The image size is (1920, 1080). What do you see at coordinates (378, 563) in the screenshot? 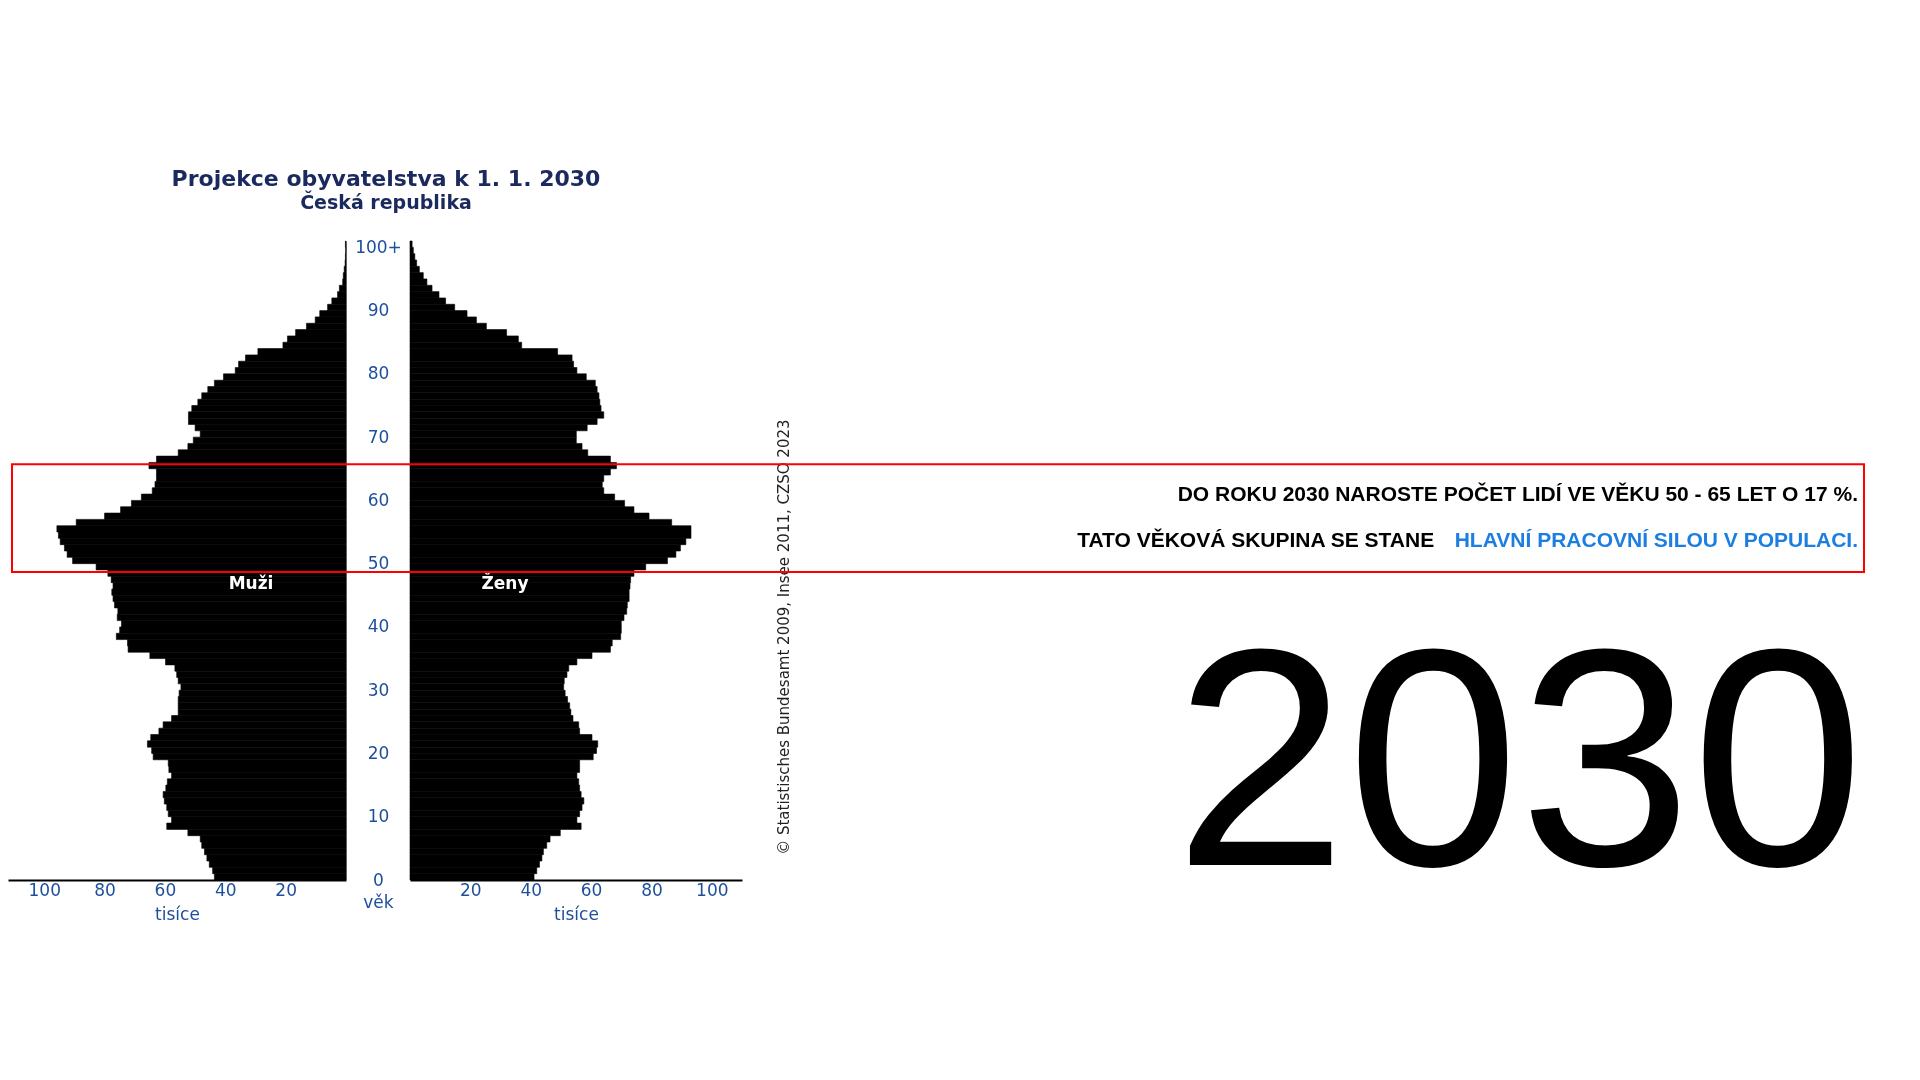
I see `y-tick-label: 50` at bounding box center [378, 563].